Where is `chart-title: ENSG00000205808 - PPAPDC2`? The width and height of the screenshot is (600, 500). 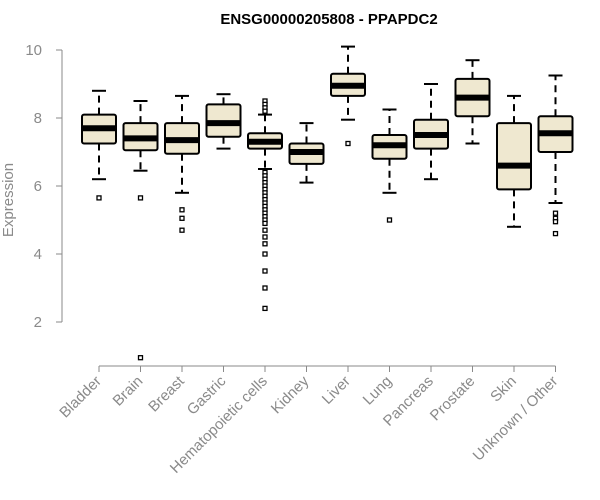
chart-title: ENSG00000205808 - PPAPDC2 is located at coordinates (328, 19).